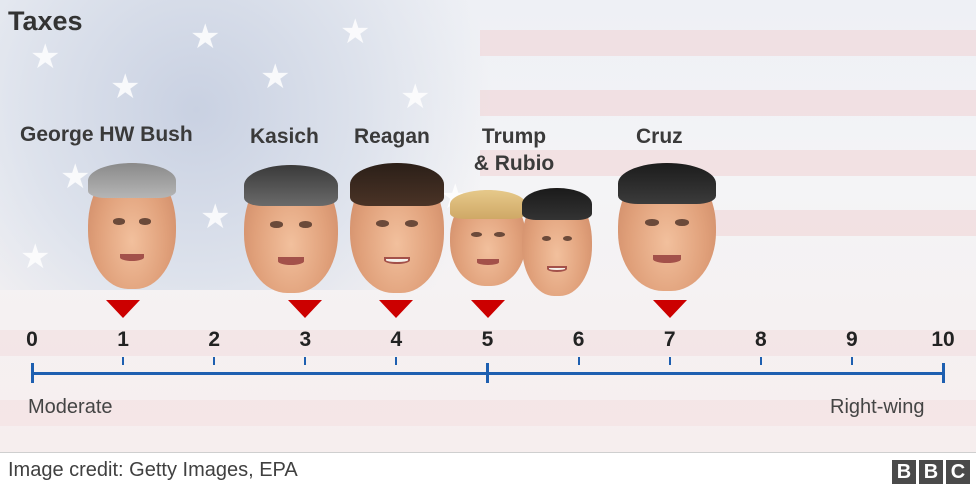 The image size is (976, 489). Describe the element at coordinates (760, 339) in the screenshot. I see `scale-tick-label: 8` at that location.